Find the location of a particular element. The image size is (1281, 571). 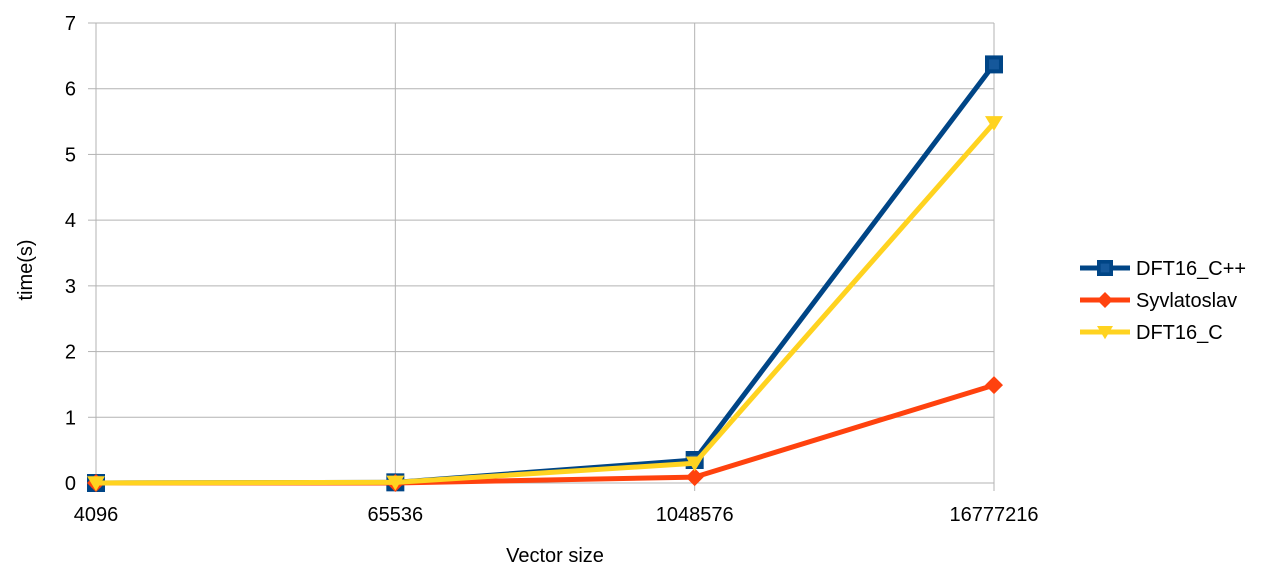

legend-entry-0: DFT16_C++ is located at coordinates (1163, 269).